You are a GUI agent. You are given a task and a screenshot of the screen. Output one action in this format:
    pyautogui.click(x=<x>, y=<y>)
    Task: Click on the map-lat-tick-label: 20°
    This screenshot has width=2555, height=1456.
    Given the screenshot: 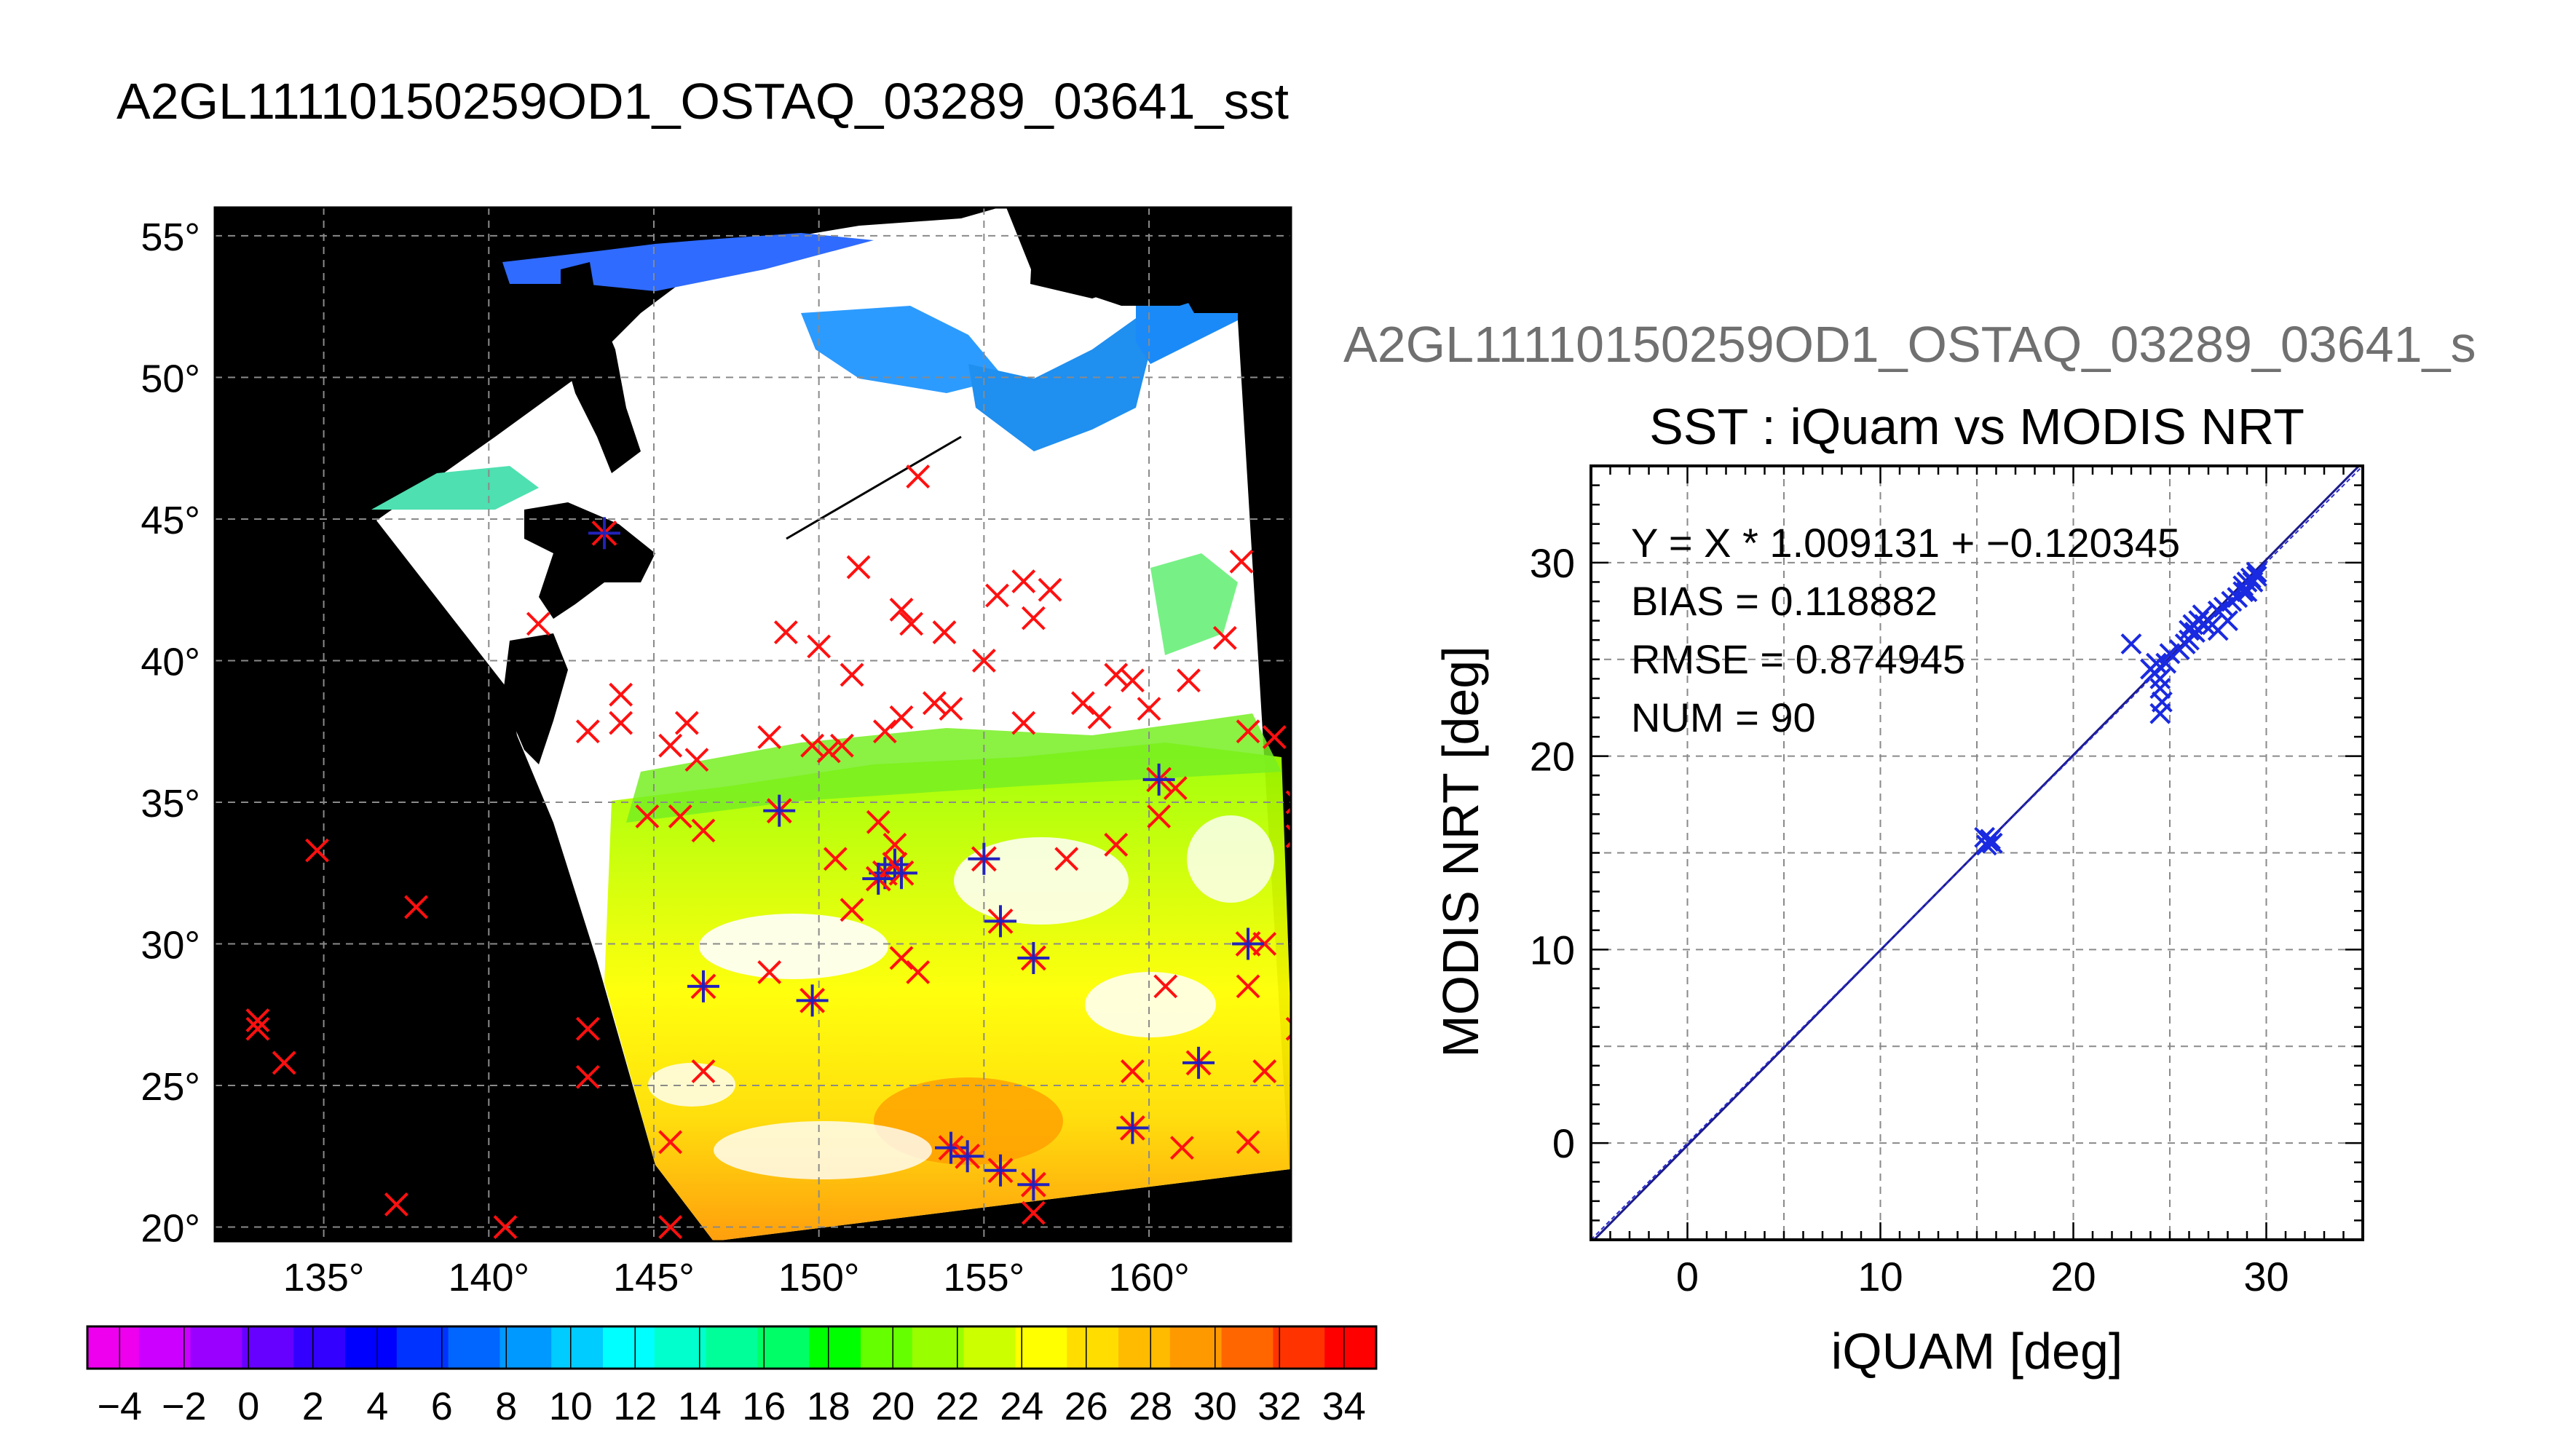 What is the action you would take?
    pyautogui.click(x=170, y=1229)
    